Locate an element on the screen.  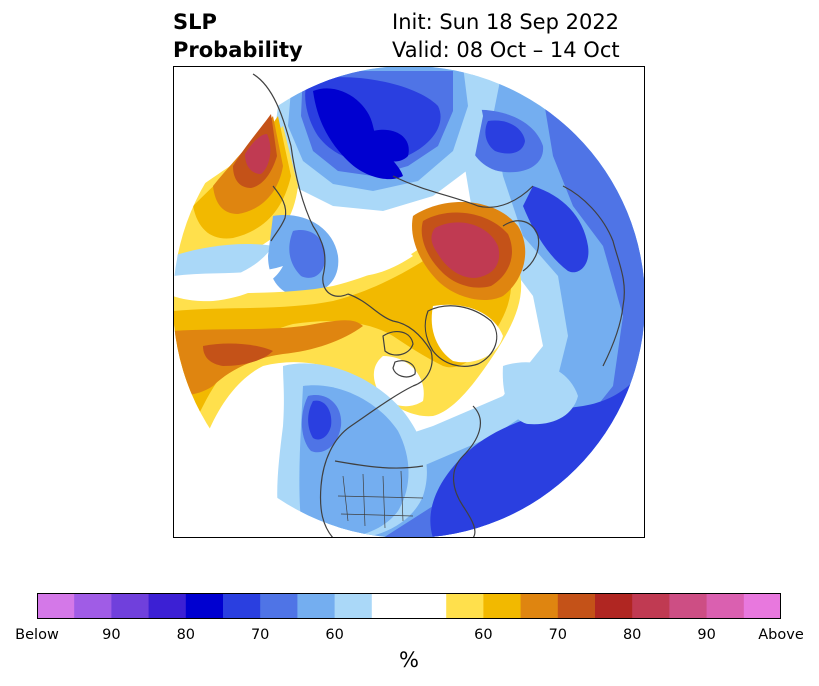
coast-na-east is located at coordinates (467, 471).